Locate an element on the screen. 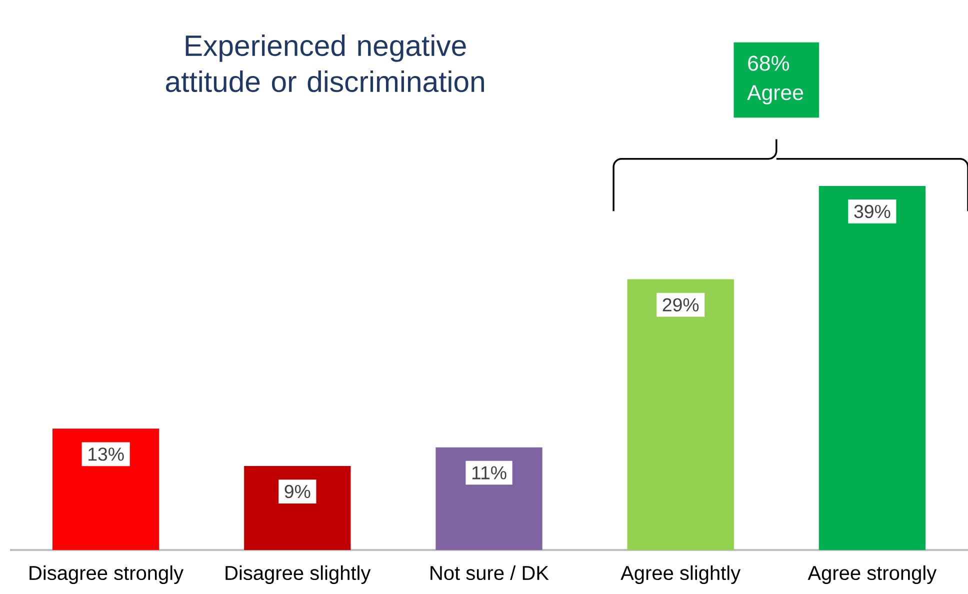 This screenshot has width=968, height=594. data-label: 11% is located at coordinates (489, 473).